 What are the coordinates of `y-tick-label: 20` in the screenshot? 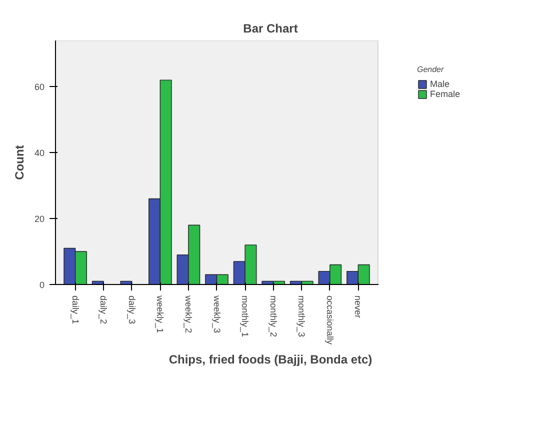 It's located at (39, 219).